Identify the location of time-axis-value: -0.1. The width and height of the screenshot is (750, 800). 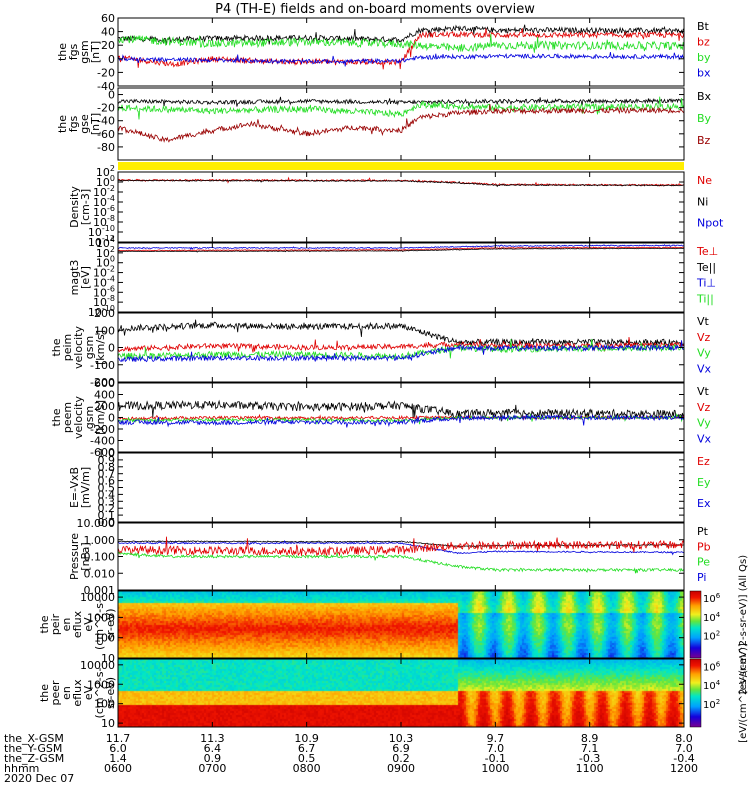
(495, 758).